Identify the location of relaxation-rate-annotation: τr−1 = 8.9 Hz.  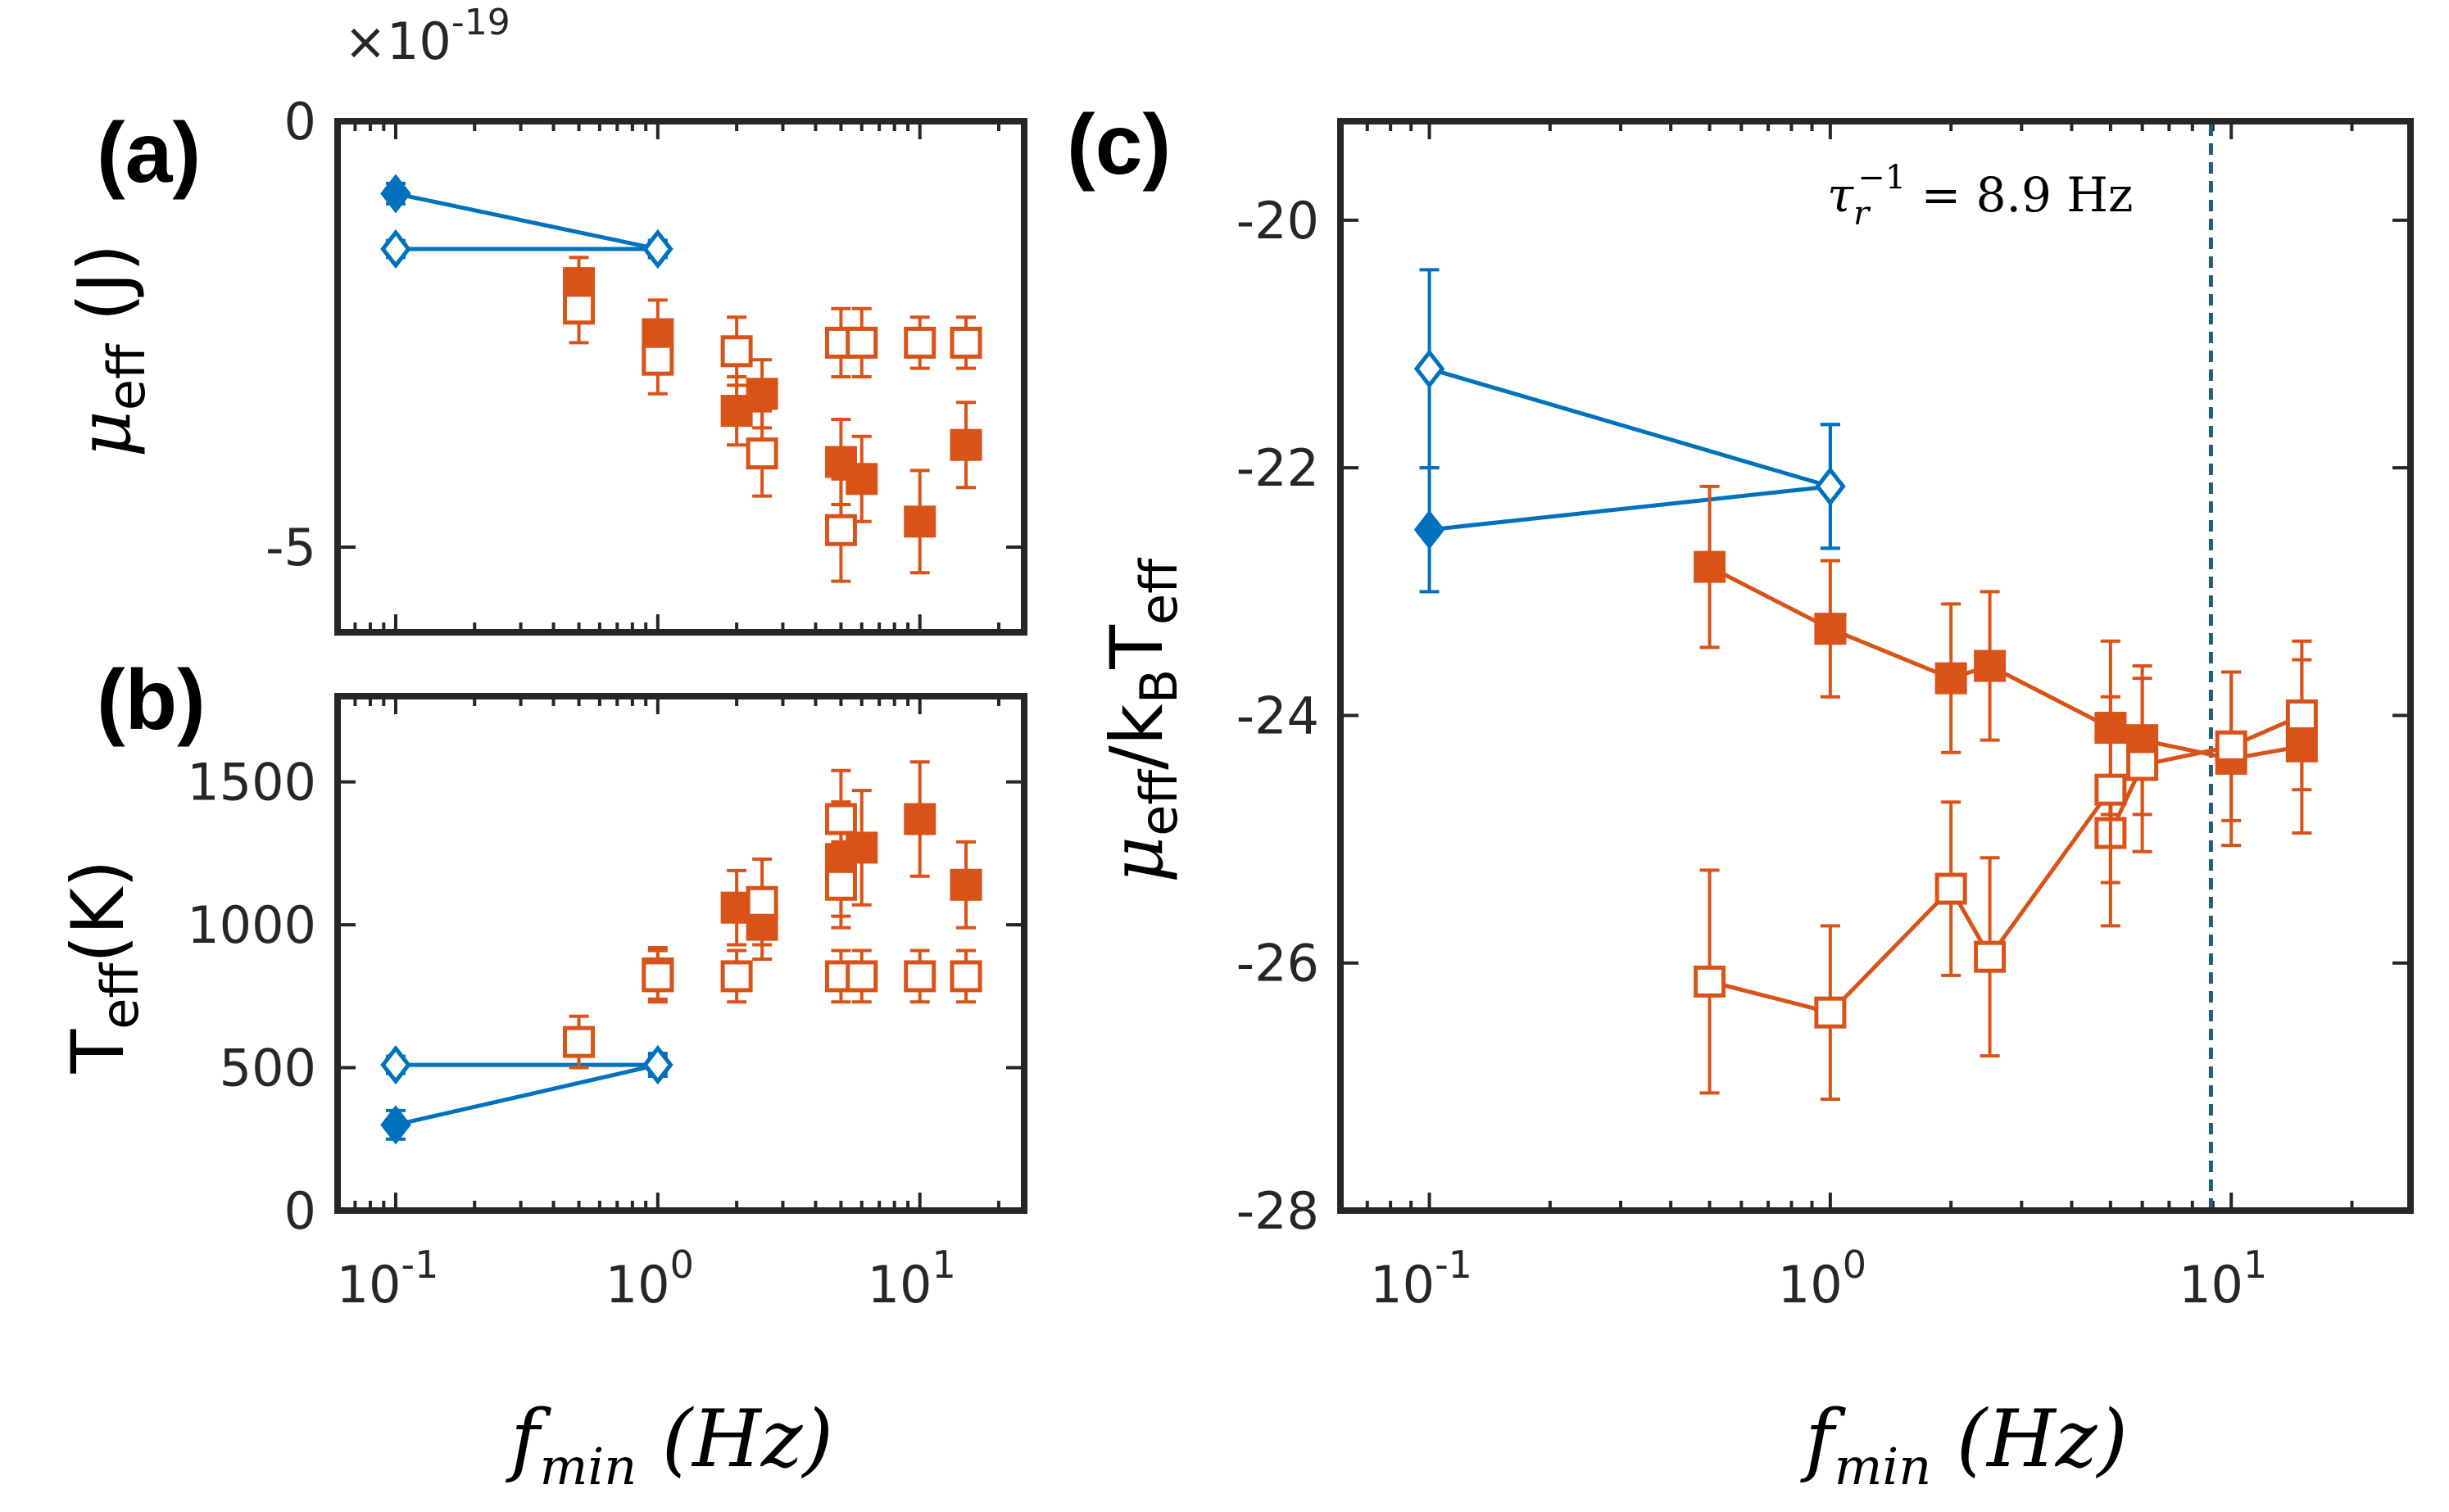
(1980, 196).